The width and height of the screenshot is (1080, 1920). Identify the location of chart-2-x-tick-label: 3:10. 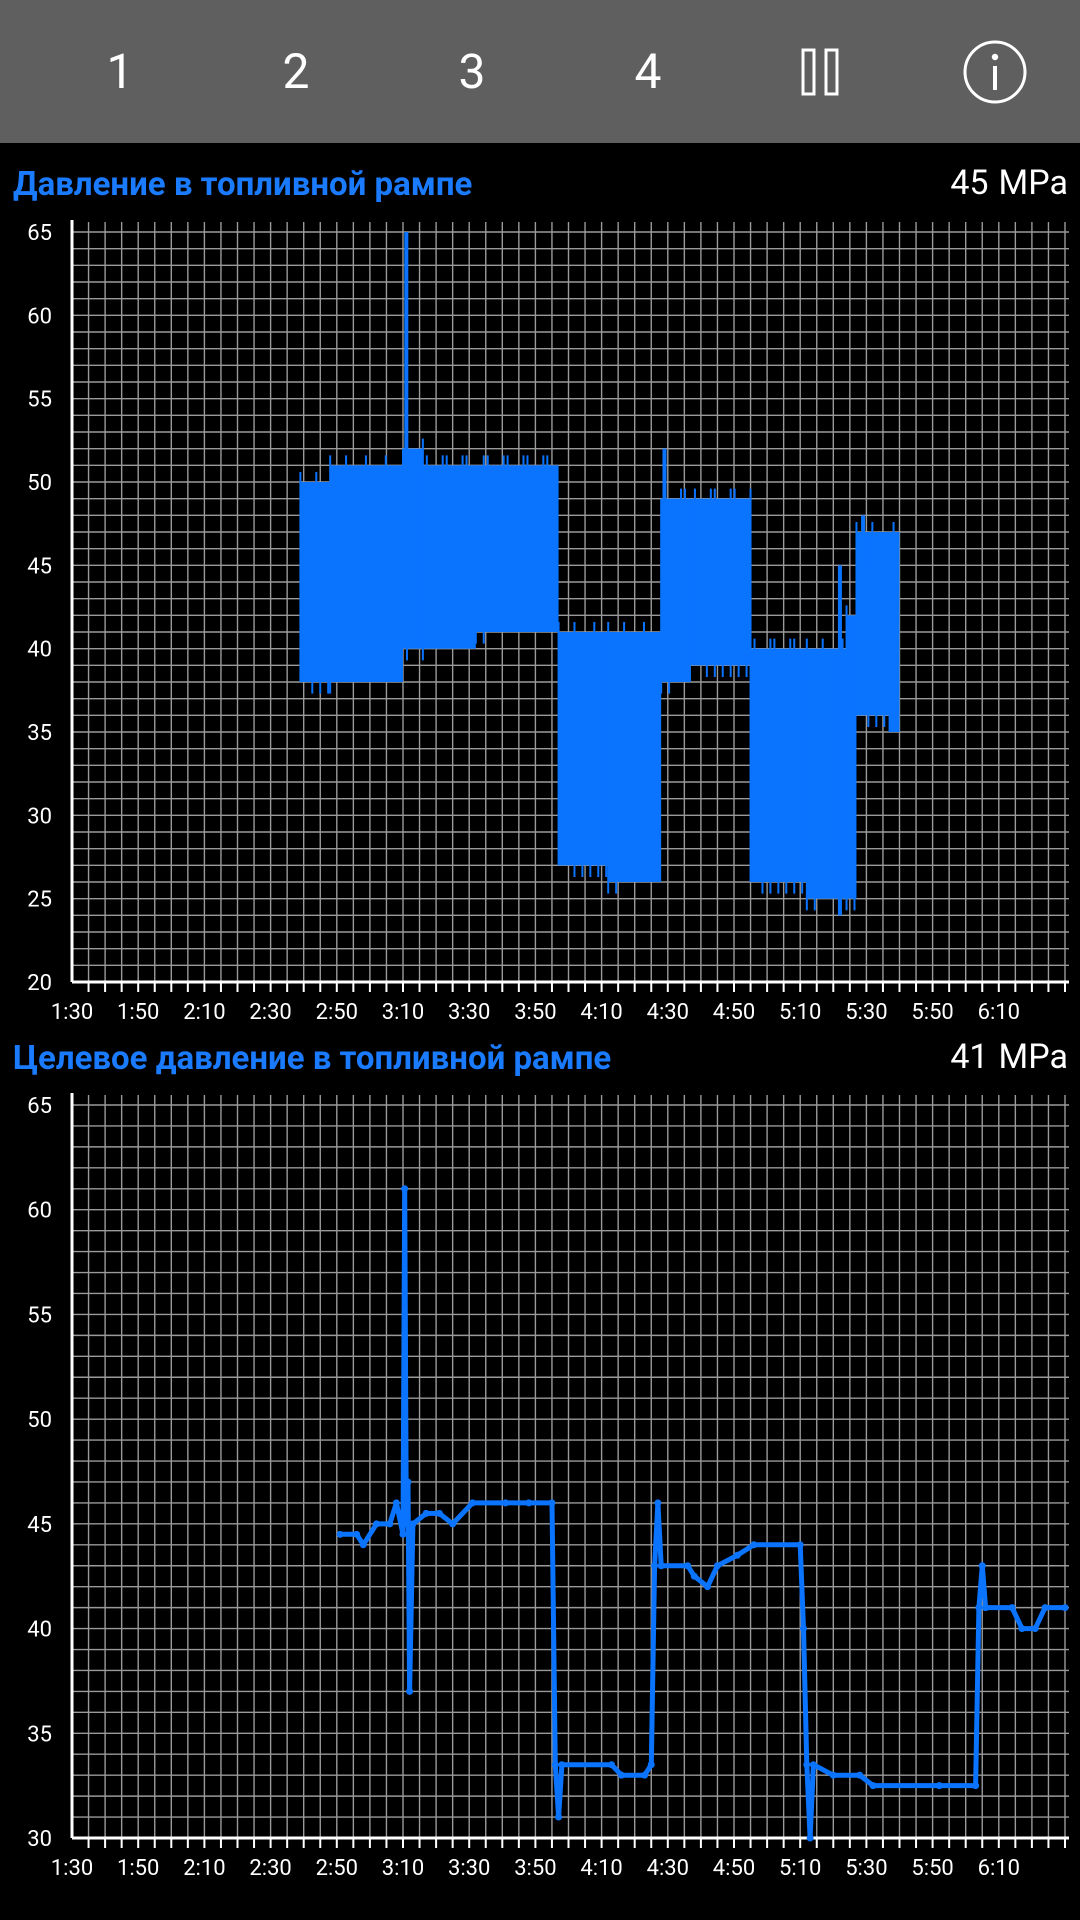
(403, 1868).